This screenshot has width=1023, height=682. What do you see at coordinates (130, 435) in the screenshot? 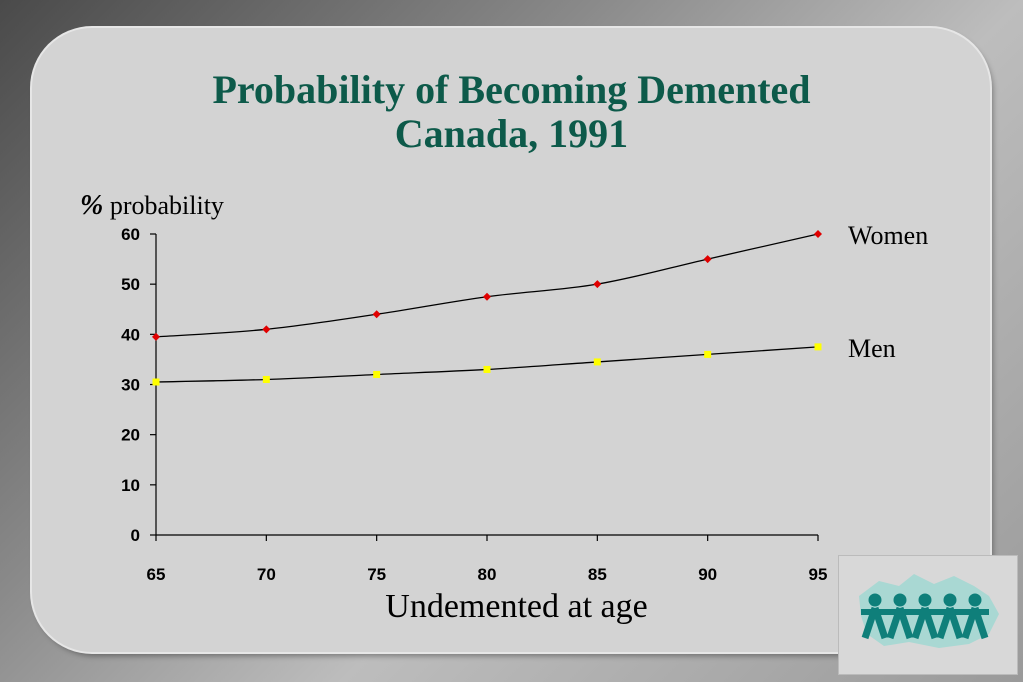
I see `y-tick-label: 20` at bounding box center [130, 435].